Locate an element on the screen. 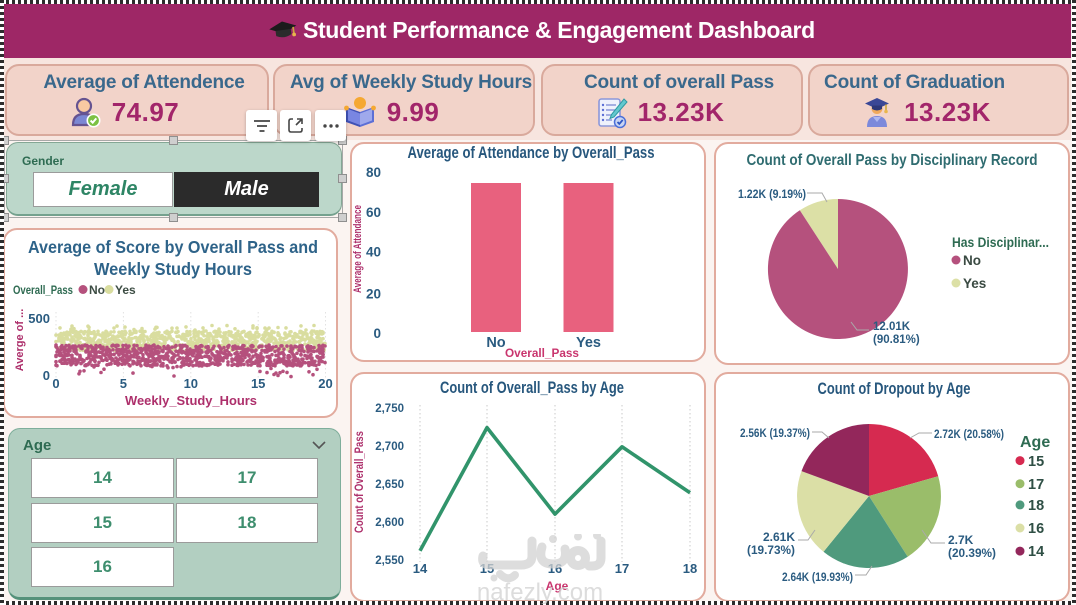 Image resolution: width=1076 pixels, height=605 pixels. svg-text: 2.72K (20.58%) is located at coordinates (969, 434).